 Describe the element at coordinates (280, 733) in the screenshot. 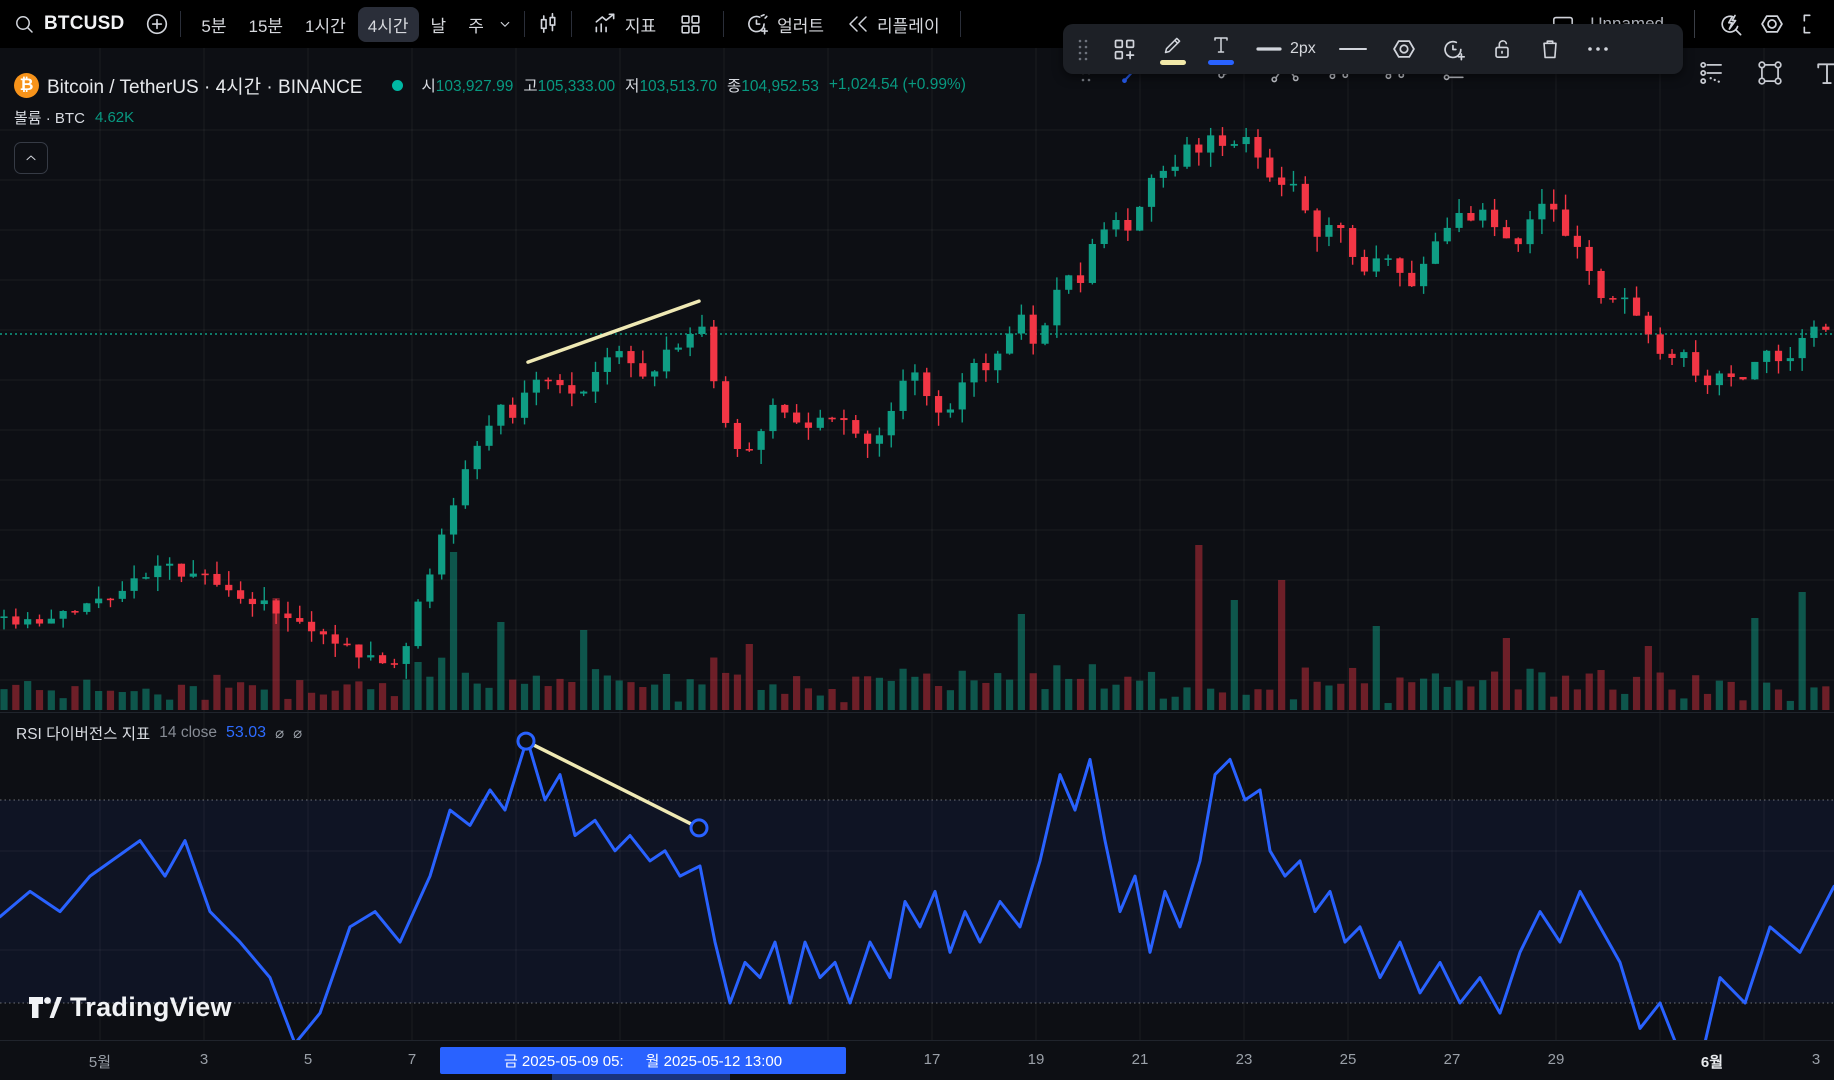

I see `hide-indicator-icon: ⌀` at that location.